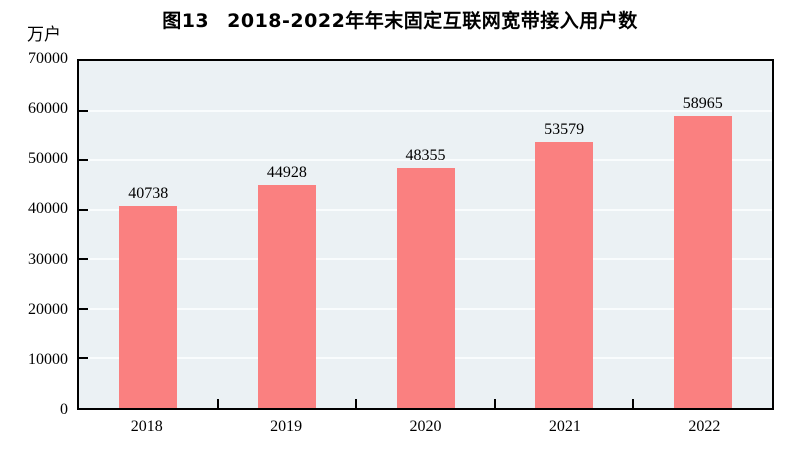  What do you see at coordinates (286, 426) in the screenshot?
I see `x-tick-label-2019: 2019` at bounding box center [286, 426].